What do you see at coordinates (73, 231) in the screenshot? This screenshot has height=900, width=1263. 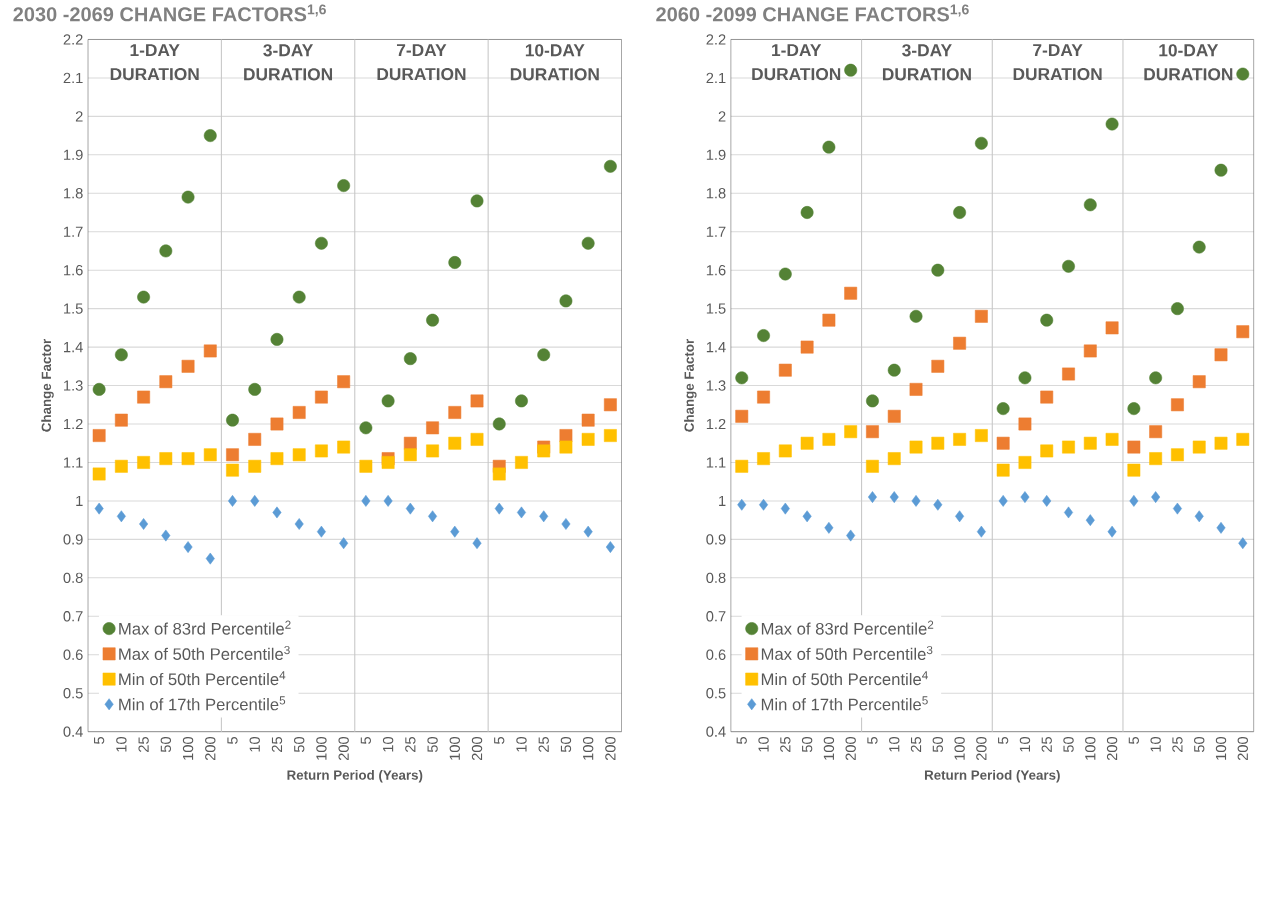 I see `y-tick-label: 1.7` at bounding box center [73, 231].